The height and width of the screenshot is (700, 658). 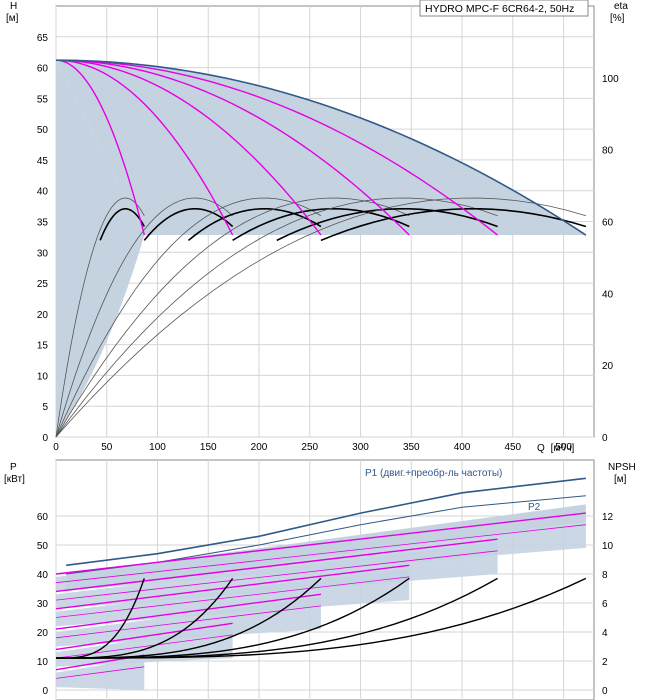 What do you see at coordinates (43, 662) in the screenshot?
I see `p-tick-label: 10` at bounding box center [43, 662].